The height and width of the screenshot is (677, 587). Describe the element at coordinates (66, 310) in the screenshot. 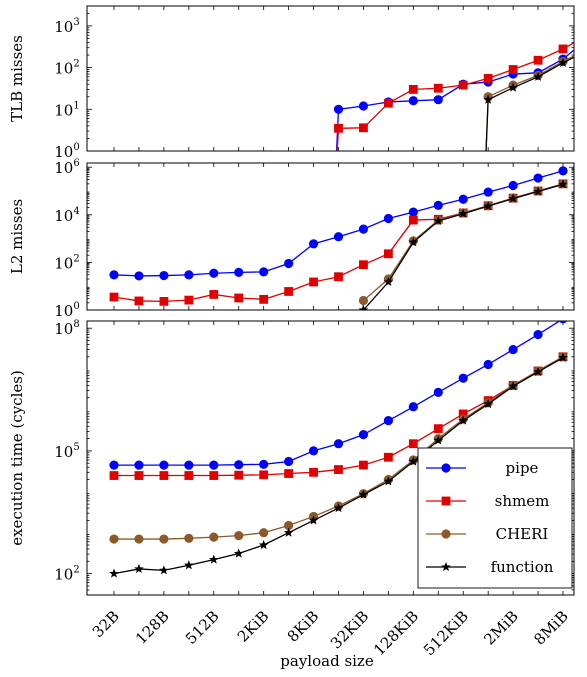

I see `y-tick-label: 10⁰` at that location.